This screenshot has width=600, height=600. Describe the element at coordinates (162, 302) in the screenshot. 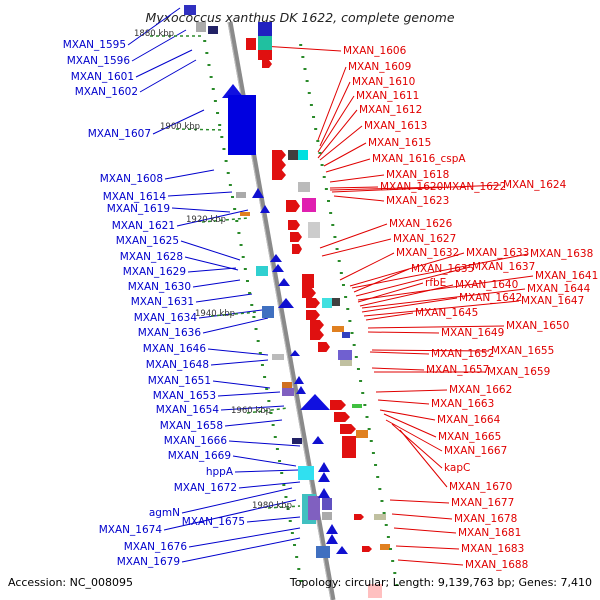

I see `gene-label-left: MXAN_1631` at that location.